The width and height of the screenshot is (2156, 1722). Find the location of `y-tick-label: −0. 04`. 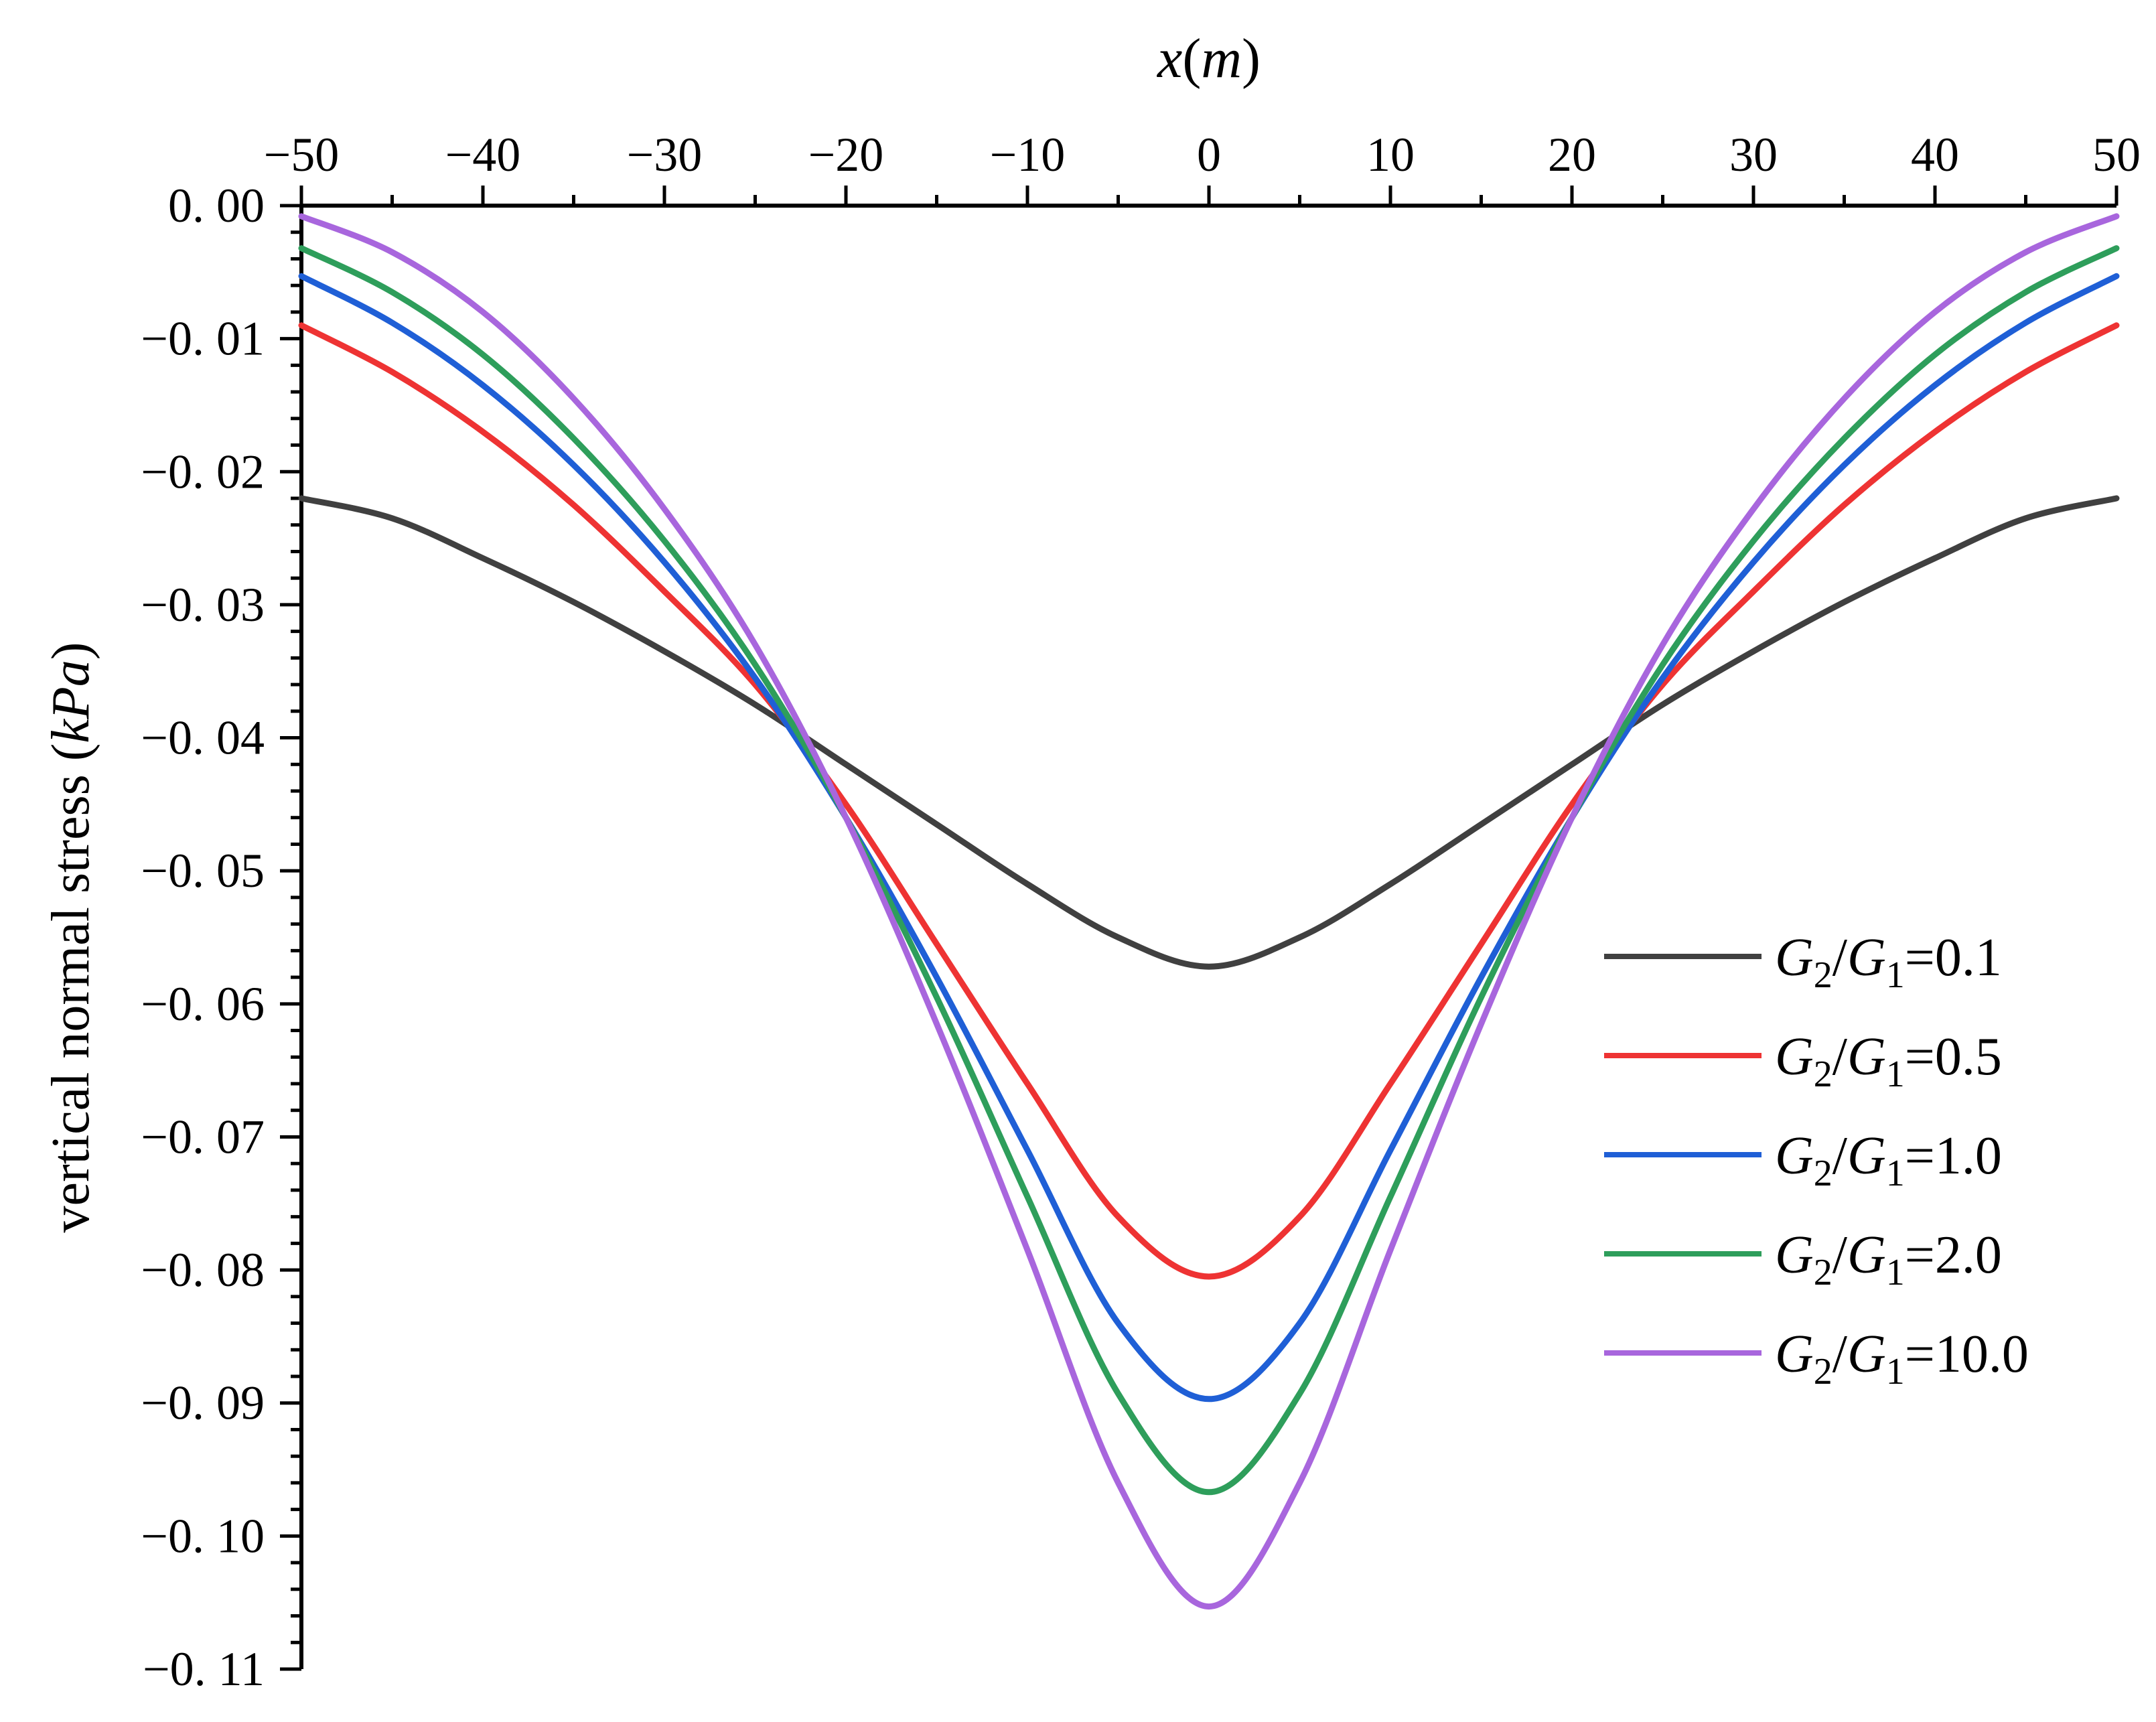

y-tick-label: −0. 04 is located at coordinates (203, 738).